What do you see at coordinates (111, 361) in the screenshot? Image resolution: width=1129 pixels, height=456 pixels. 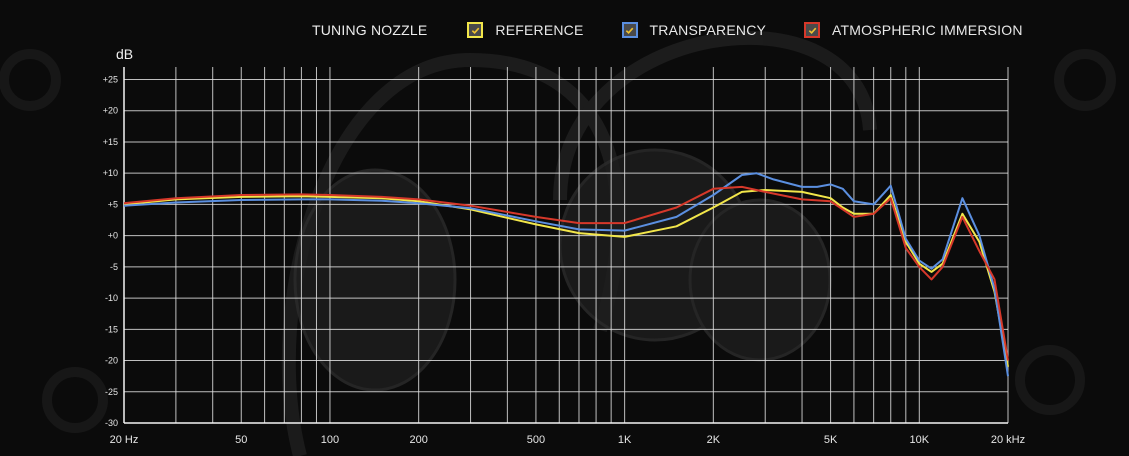 I see `y-tick-label: -20` at bounding box center [111, 361].